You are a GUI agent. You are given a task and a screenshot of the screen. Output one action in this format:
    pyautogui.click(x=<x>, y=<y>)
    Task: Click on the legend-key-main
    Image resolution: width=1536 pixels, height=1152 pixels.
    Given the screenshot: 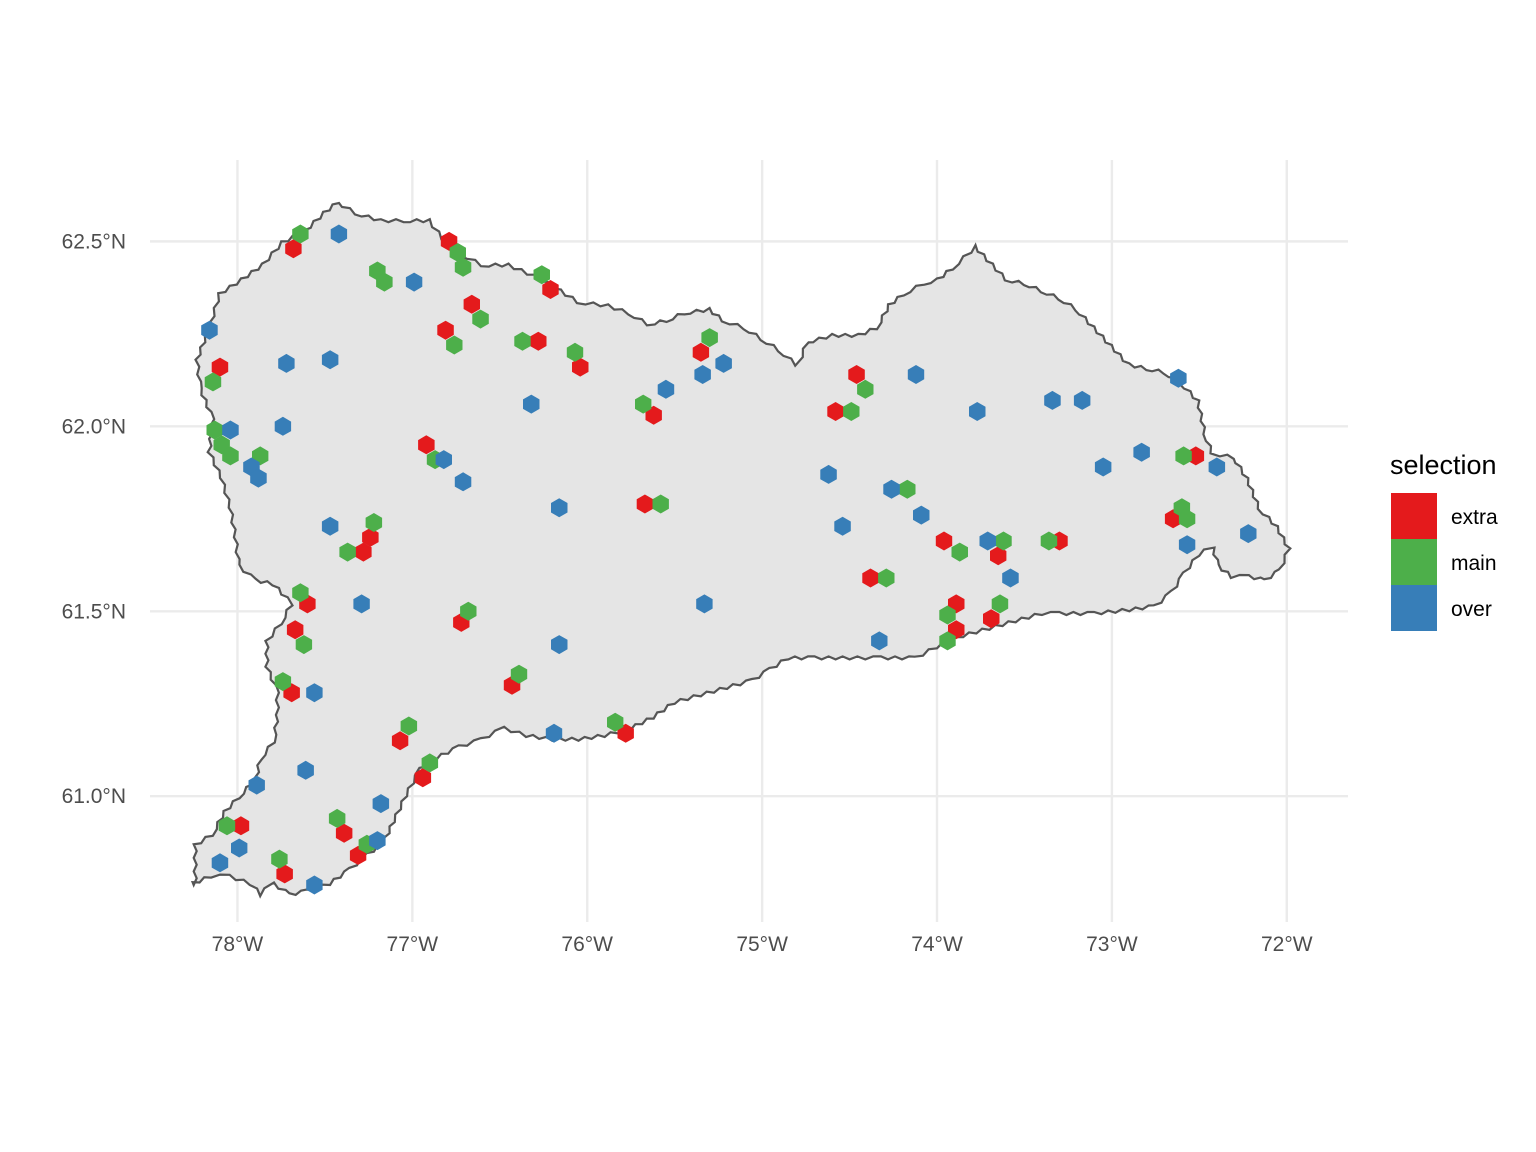 What is the action you would take?
    pyautogui.click(x=1414, y=562)
    